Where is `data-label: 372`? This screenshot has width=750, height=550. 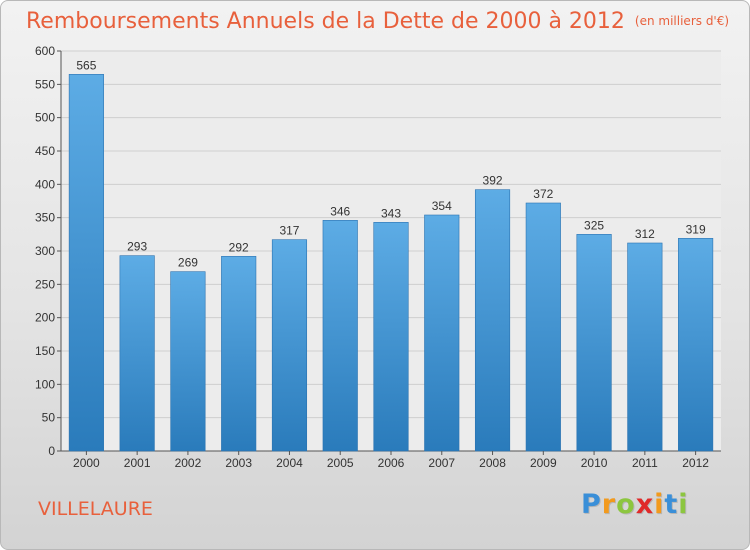 data-label: 372 is located at coordinates (543, 194).